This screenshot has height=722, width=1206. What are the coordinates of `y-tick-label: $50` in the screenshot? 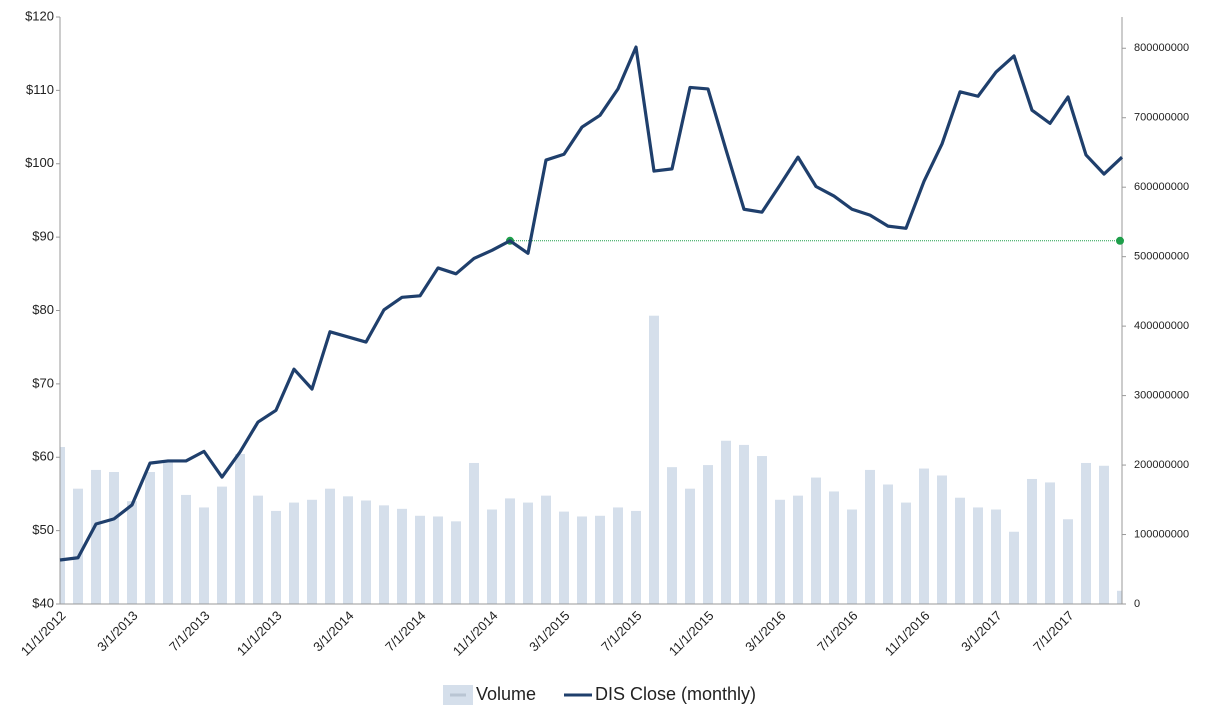 It's located at (43, 529).